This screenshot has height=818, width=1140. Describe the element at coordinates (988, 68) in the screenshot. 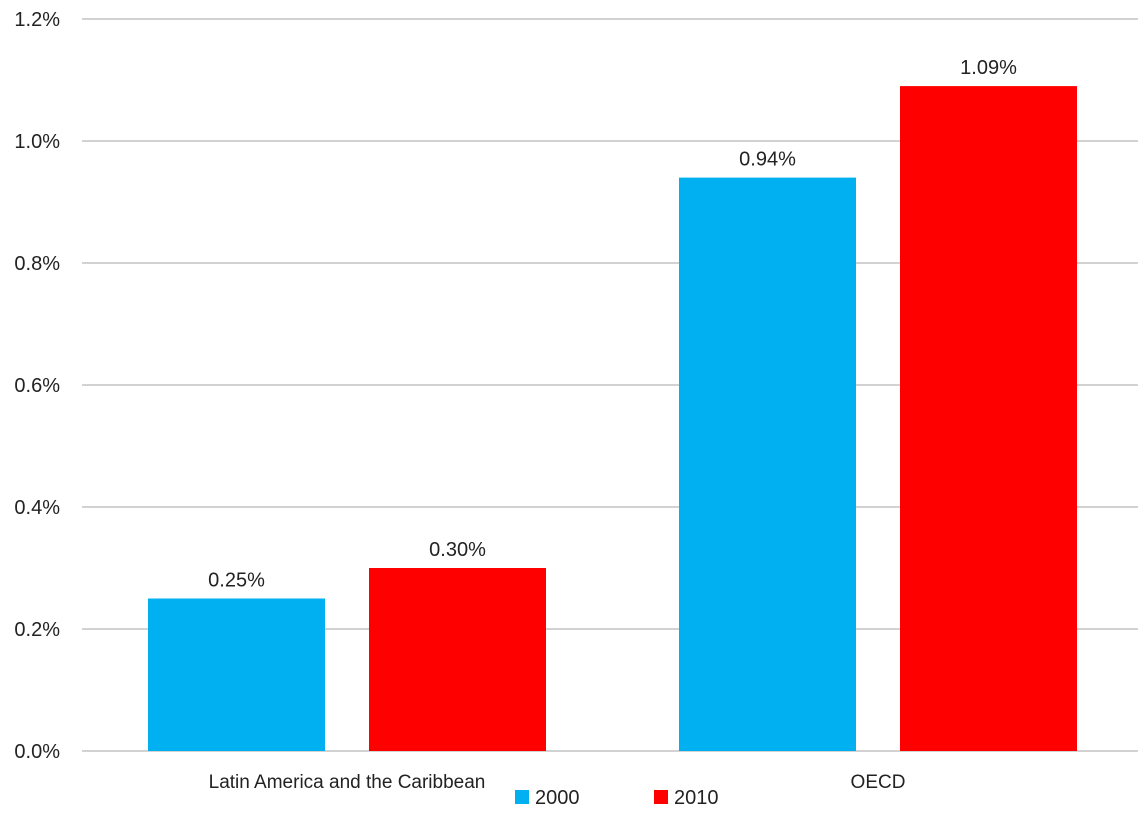

I see `data-label: 1.09%` at that location.